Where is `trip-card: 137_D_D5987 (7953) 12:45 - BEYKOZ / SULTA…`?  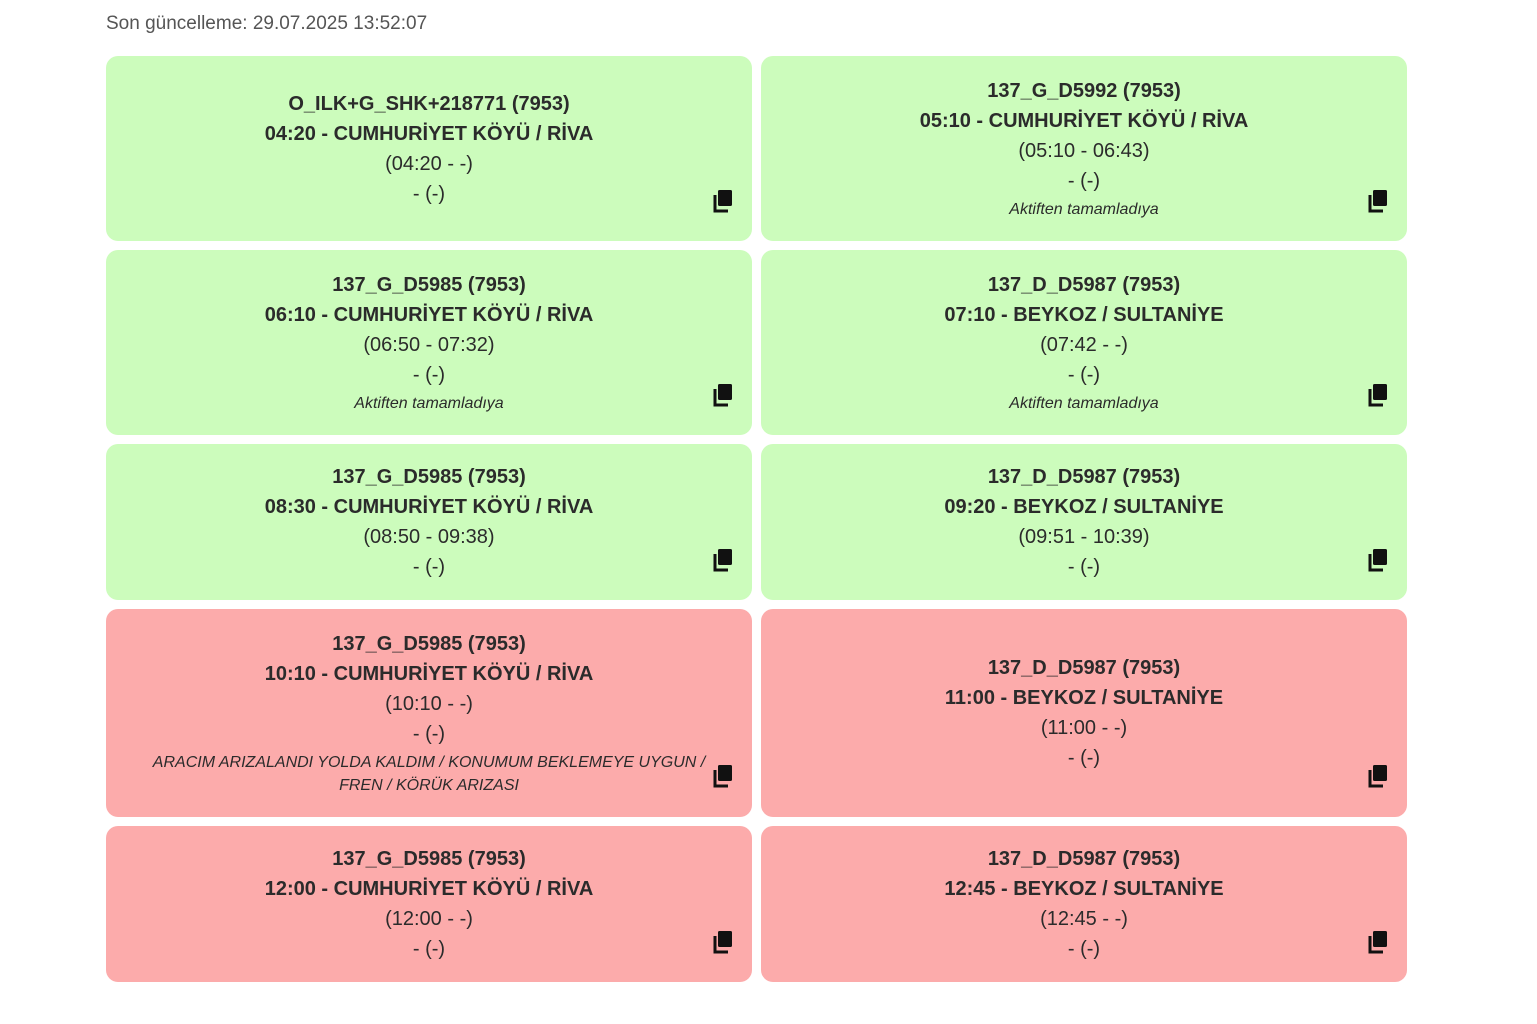 trip-card: 137_D_D5987 (7953) 12:45 - BEYKOZ / SULTA… is located at coordinates (1084, 904).